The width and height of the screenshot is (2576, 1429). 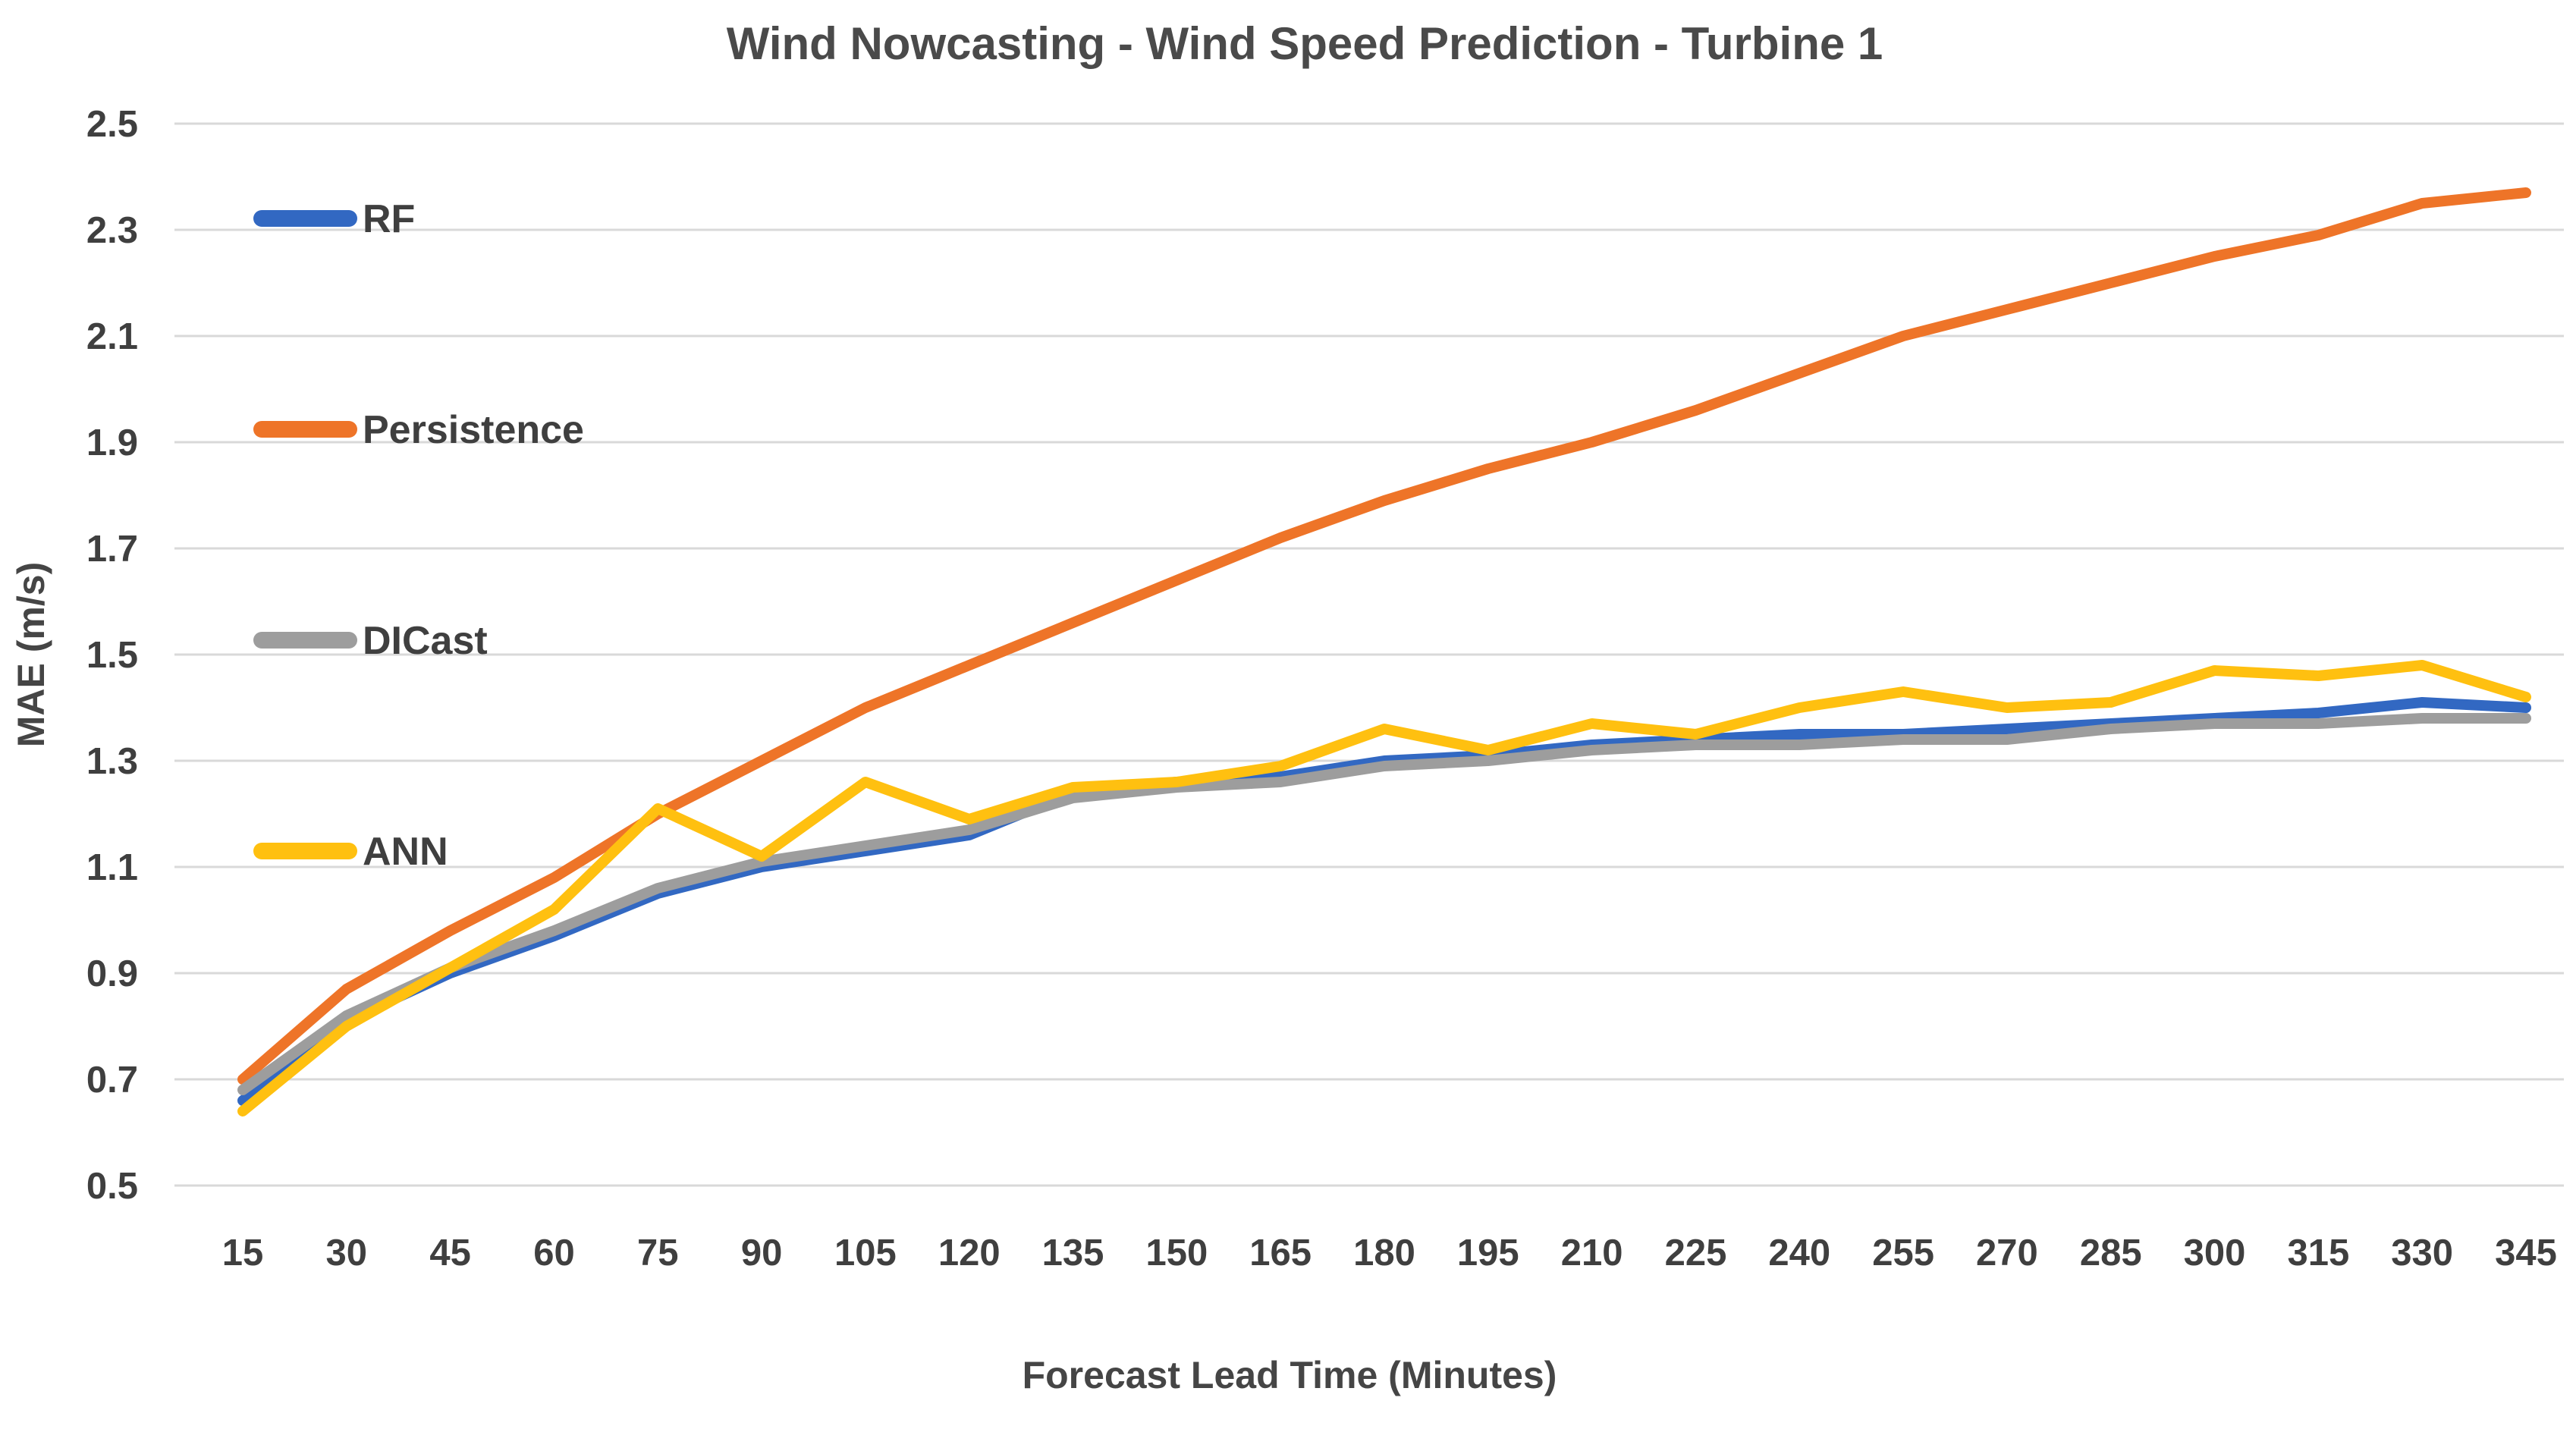 I want to click on x-tick-label: 345, so click(x=2526, y=1253).